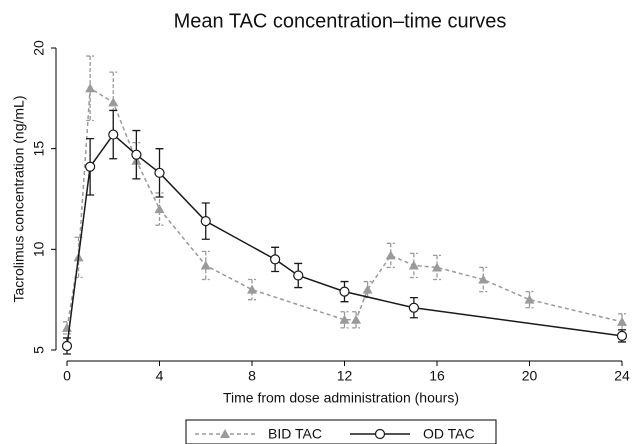 Image resolution: width=632 pixels, height=444 pixels. I want to click on x-tick-label: 12, so click(345, 376).